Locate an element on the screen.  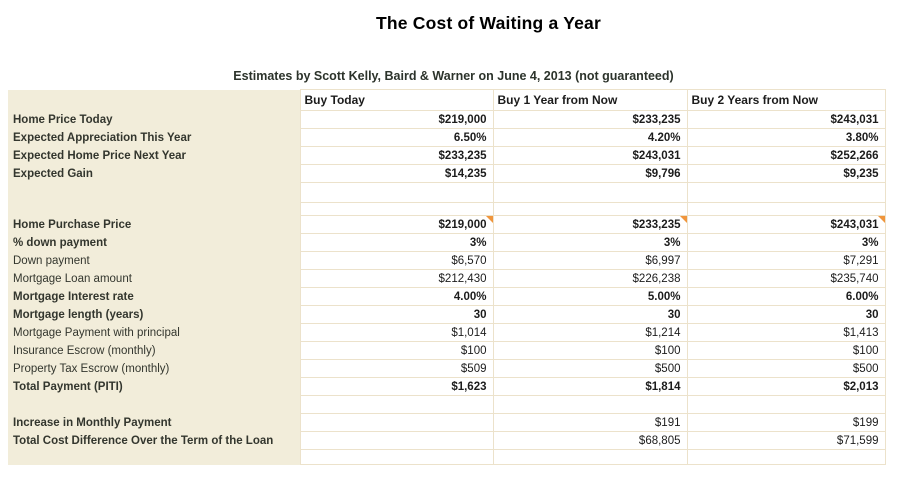
cell-value: $235,740 is located at coordinates (786, 278).